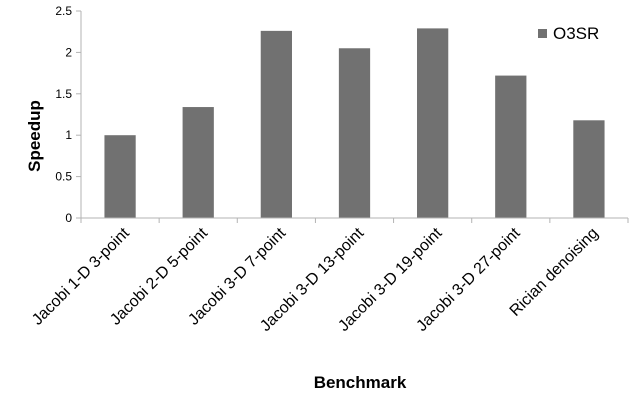 Image resolution: width=632 pixels, height=394 pixels. What do you see at coordinates (34, 136) in the screenshot?
I see `y-axis-title: Speedup` at bounding box center [34, 136].